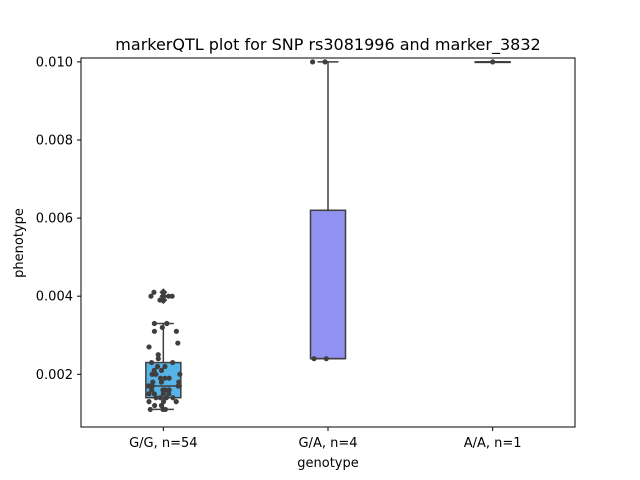 This screenshot has width=640, height=480. I want to click on x-tick-label: G/A, n=4, so click(327, 443).